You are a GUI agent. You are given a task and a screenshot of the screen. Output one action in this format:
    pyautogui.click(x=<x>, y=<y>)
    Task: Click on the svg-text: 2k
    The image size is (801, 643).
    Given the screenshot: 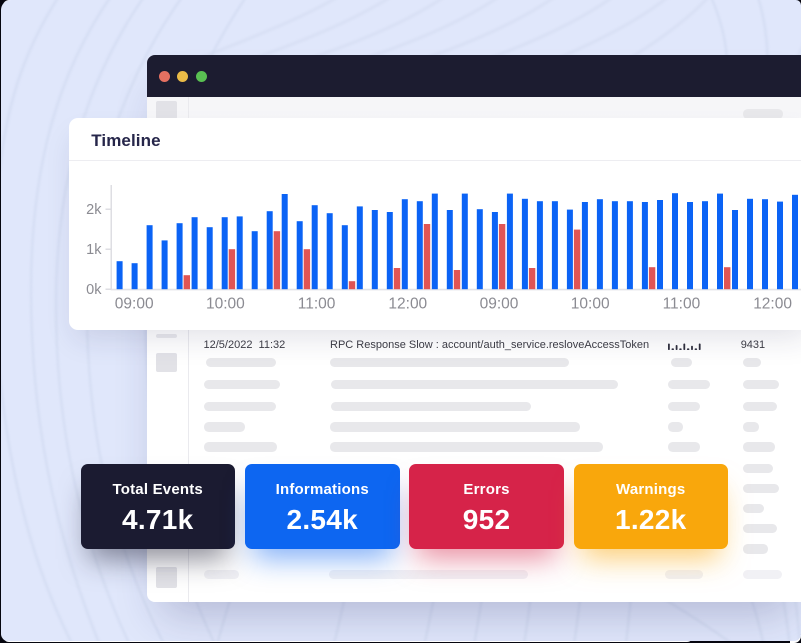 What is the action you would take?
    pyautogui.click(x=94, y=210)
    